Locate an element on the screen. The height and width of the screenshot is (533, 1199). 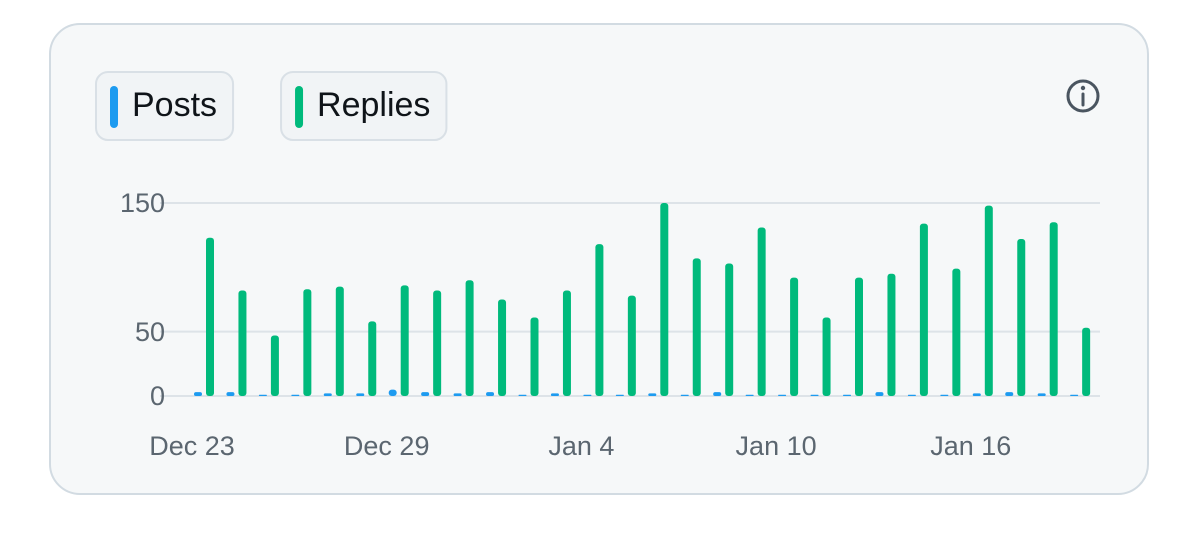
y-tick-label: 50 is located at coordinates (150, 332).